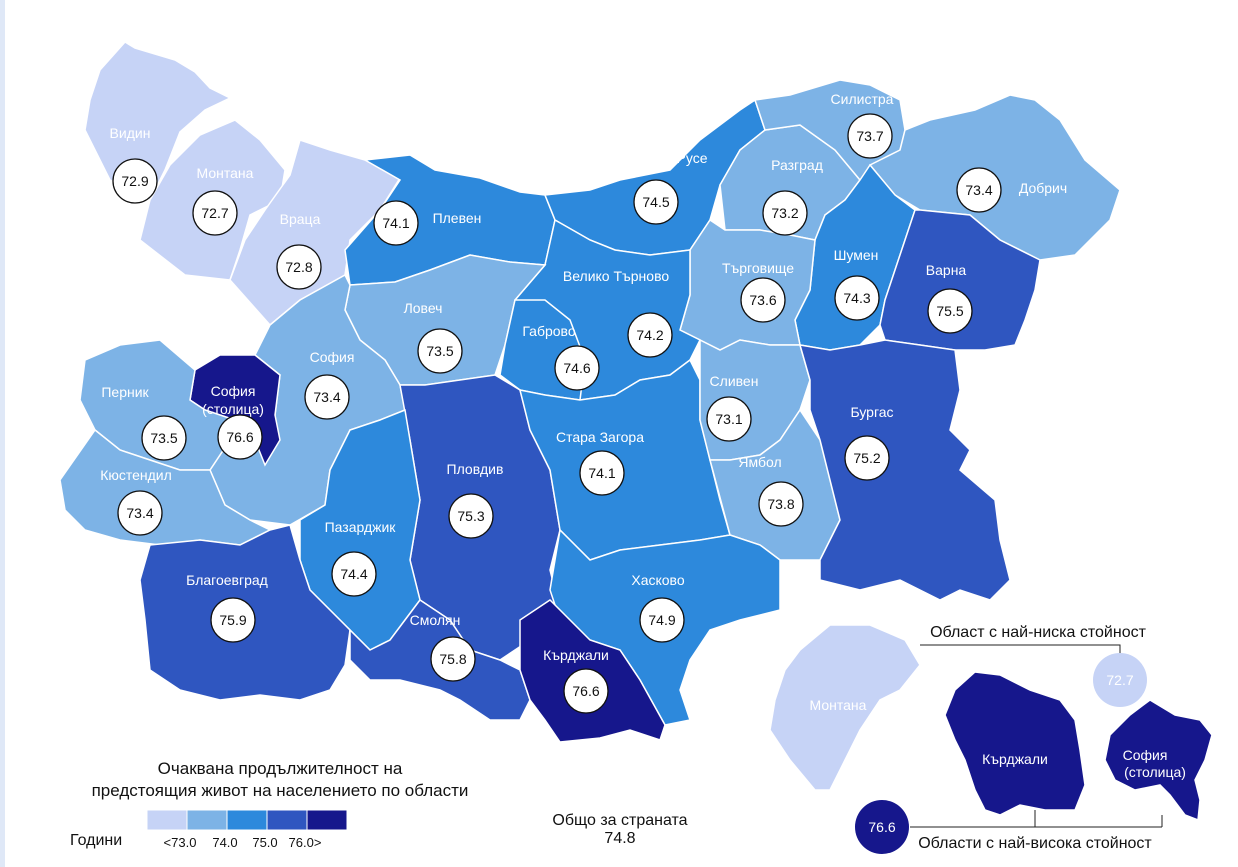  What do you see at coordinates (950, 311) in the screenshot?
I see `value-circle-варна` at bounding box center [950, 311].